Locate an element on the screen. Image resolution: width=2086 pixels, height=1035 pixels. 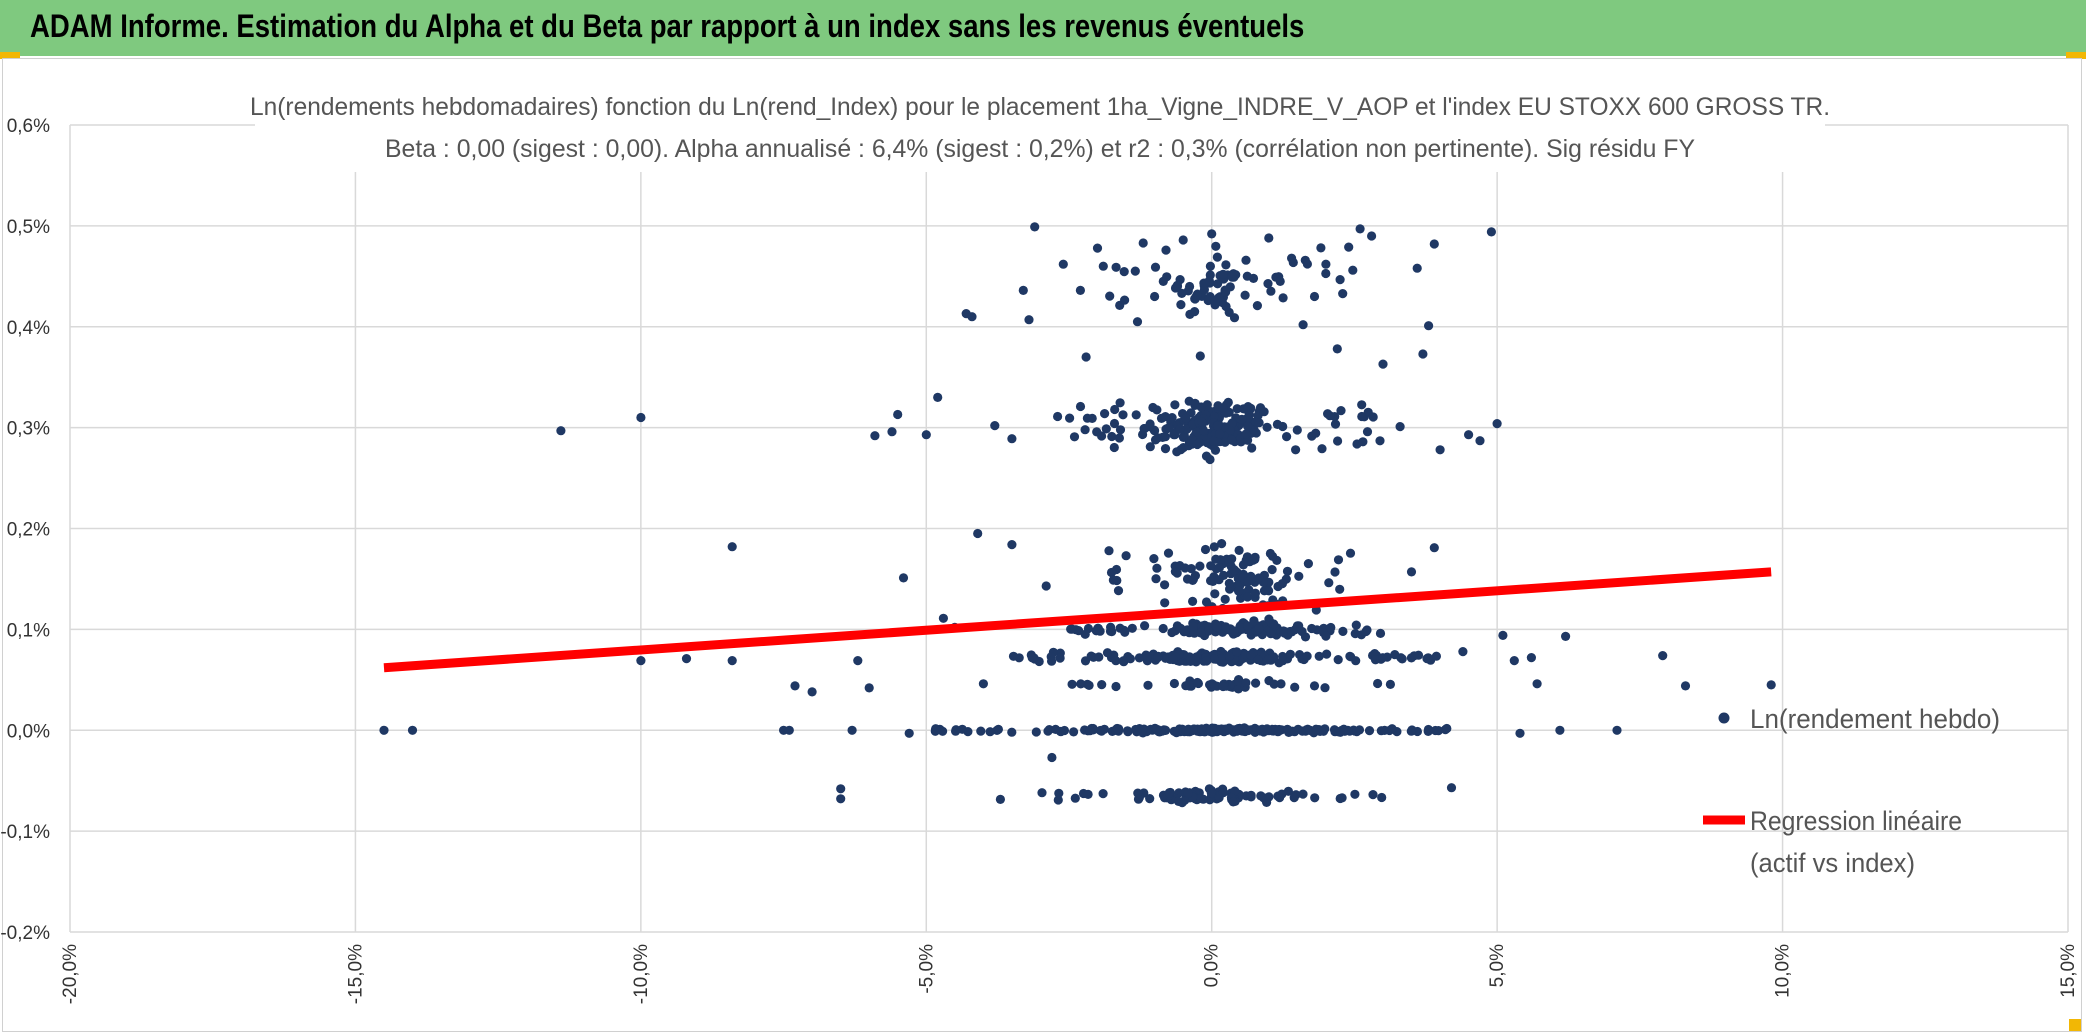
resize-handle is located at coordinates (2075, 1025).